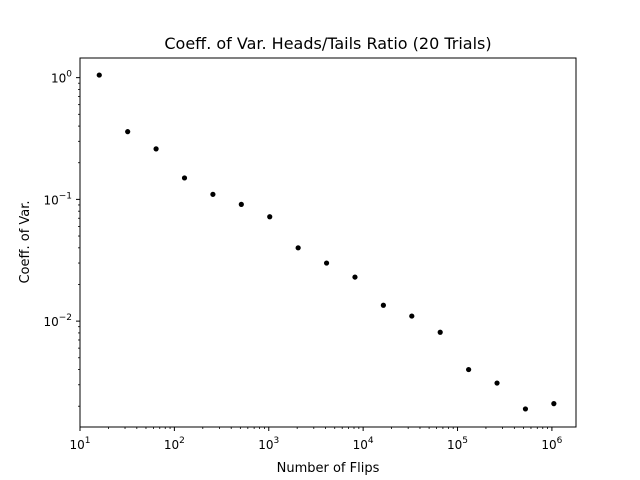 The image size is (640, 480). I want to click on x-tick-label-4: 10⁵, so click(457, 444).